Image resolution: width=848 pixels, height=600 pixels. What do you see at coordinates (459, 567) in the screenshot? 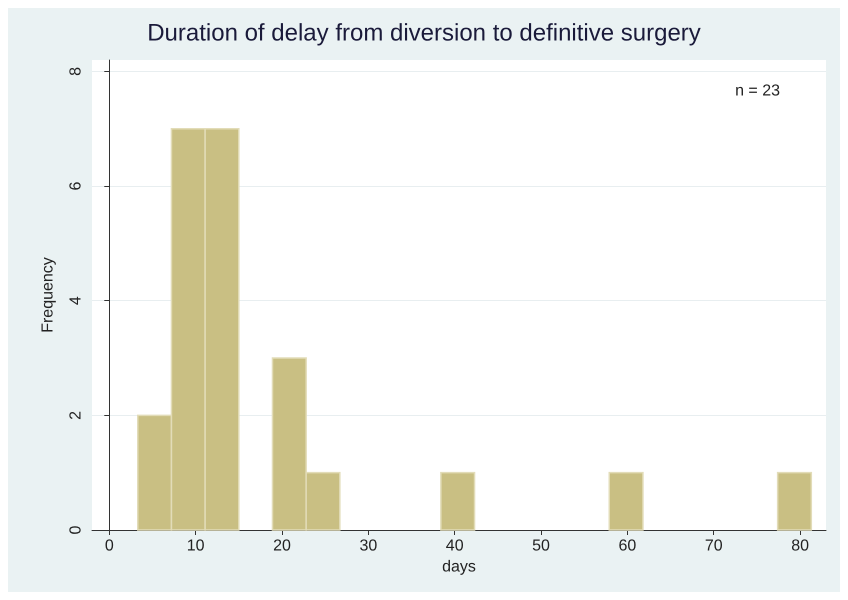
I see `x-axis-title: days` at bounding box center [459, 567].